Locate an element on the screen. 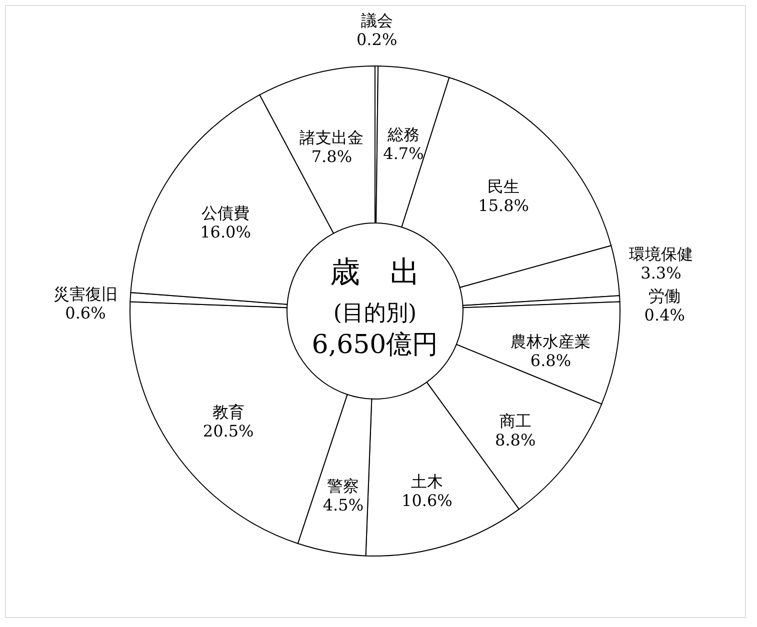 Image resolution: width=757 pixels, height=627 pixels. slice-label: 議会 is located at coordinates (376, 20).